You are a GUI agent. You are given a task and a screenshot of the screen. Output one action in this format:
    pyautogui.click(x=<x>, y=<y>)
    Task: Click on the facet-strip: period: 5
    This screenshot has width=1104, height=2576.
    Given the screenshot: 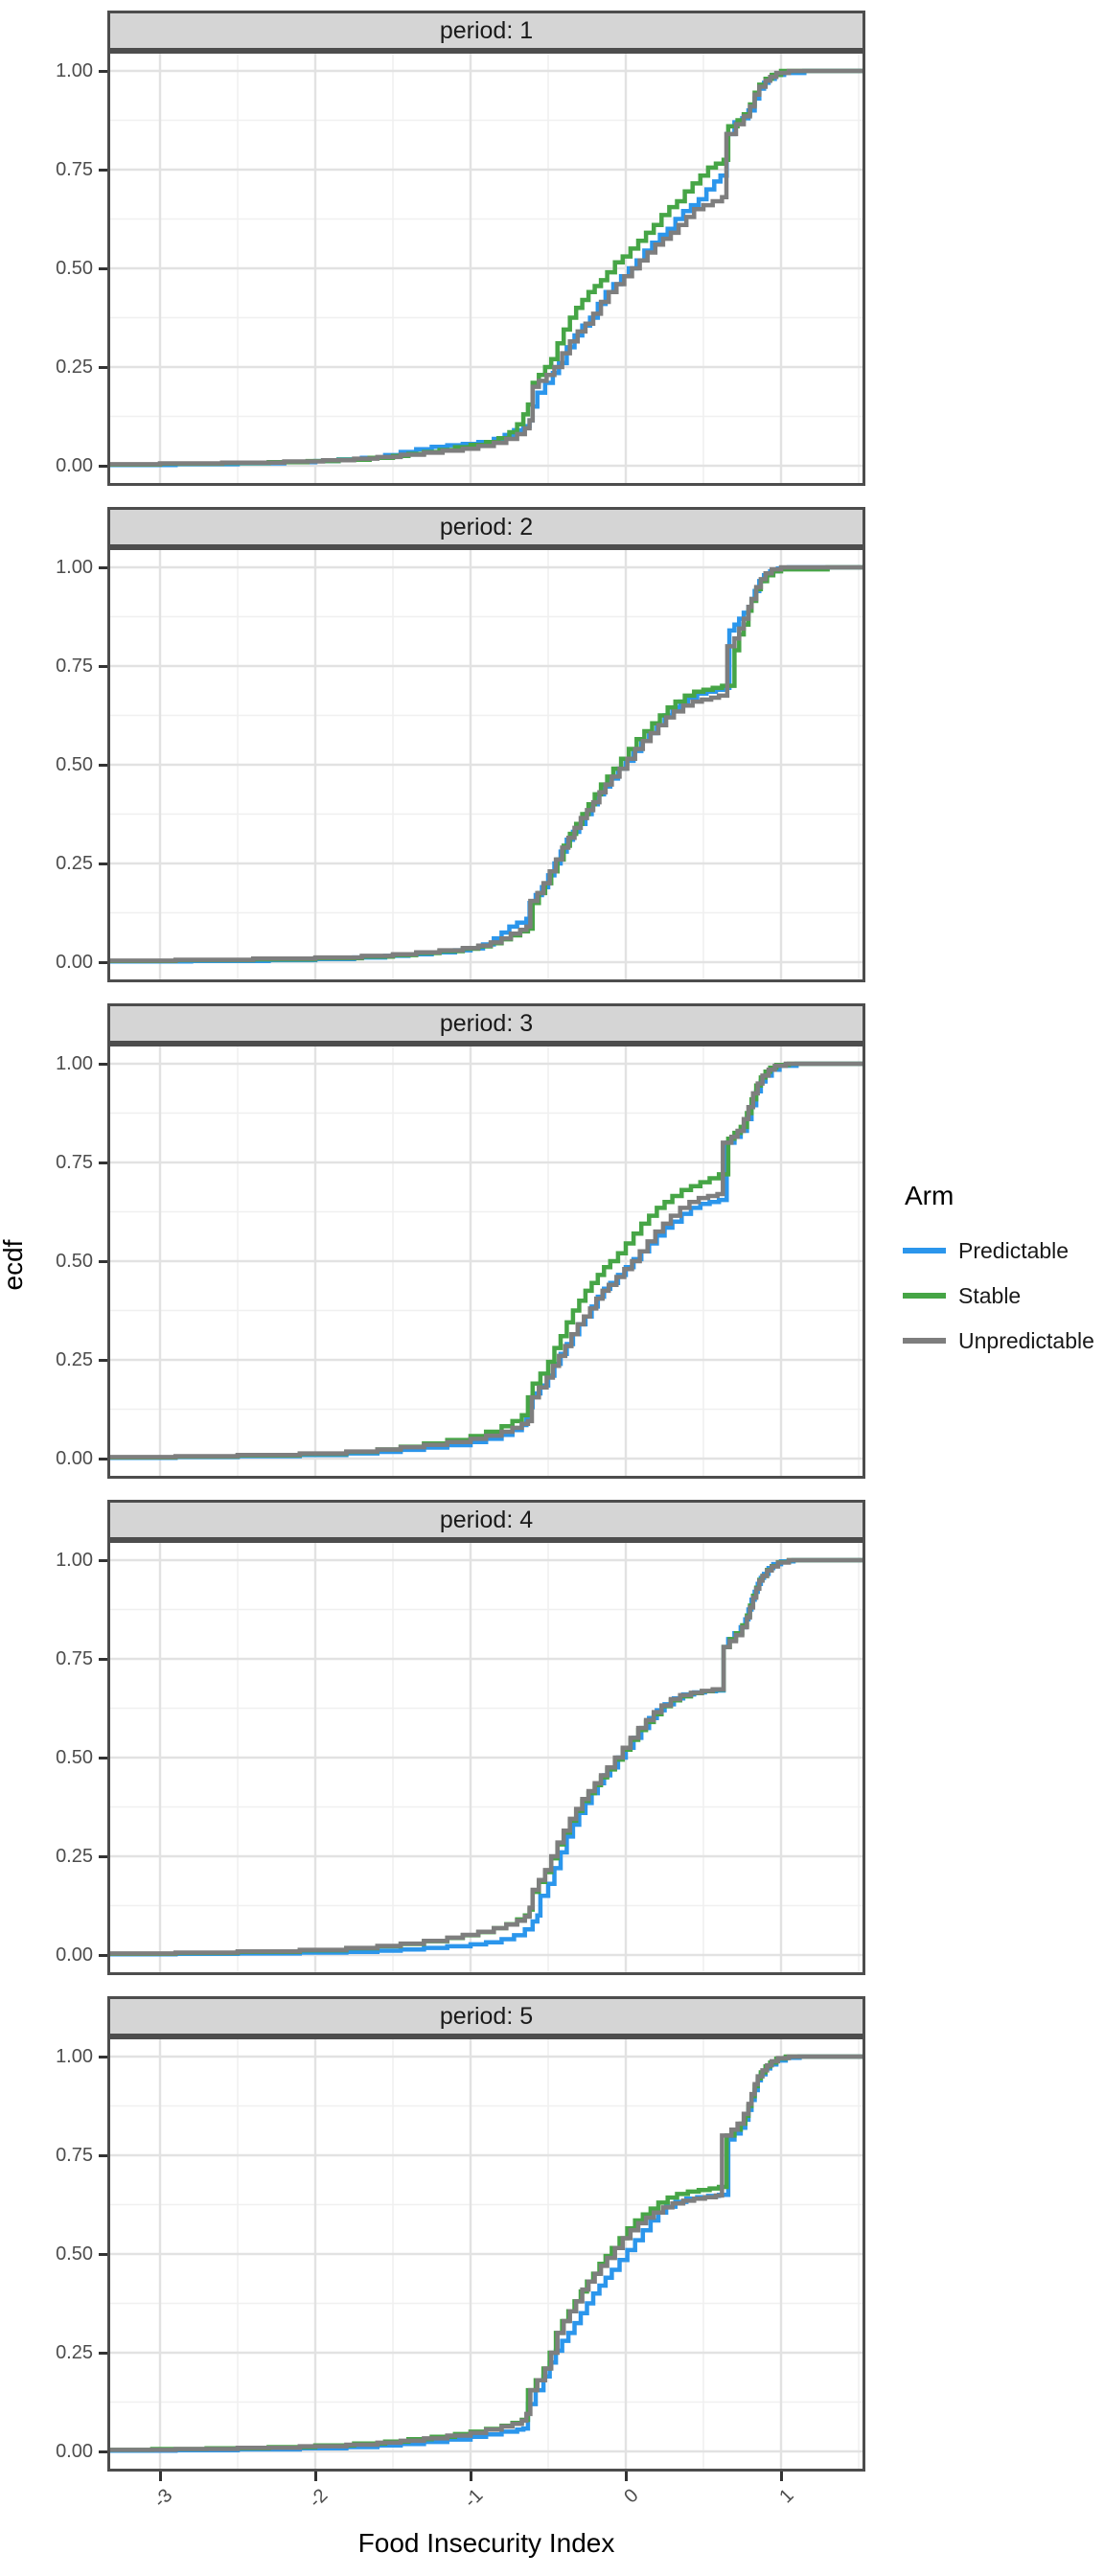 What is the action you would take?
    pyautogui.click(x=486, y=2016)
    